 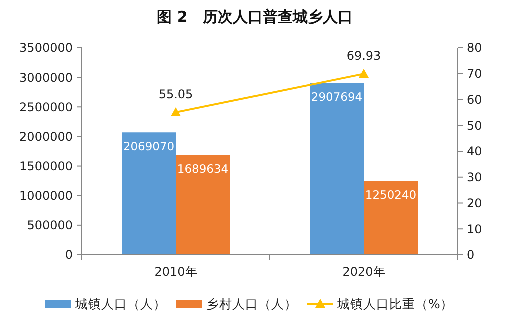 What do you see at coordinates (69, 255) in the screenshot?
I see `y-tick-label: 0` at bounding box center [69, 255].